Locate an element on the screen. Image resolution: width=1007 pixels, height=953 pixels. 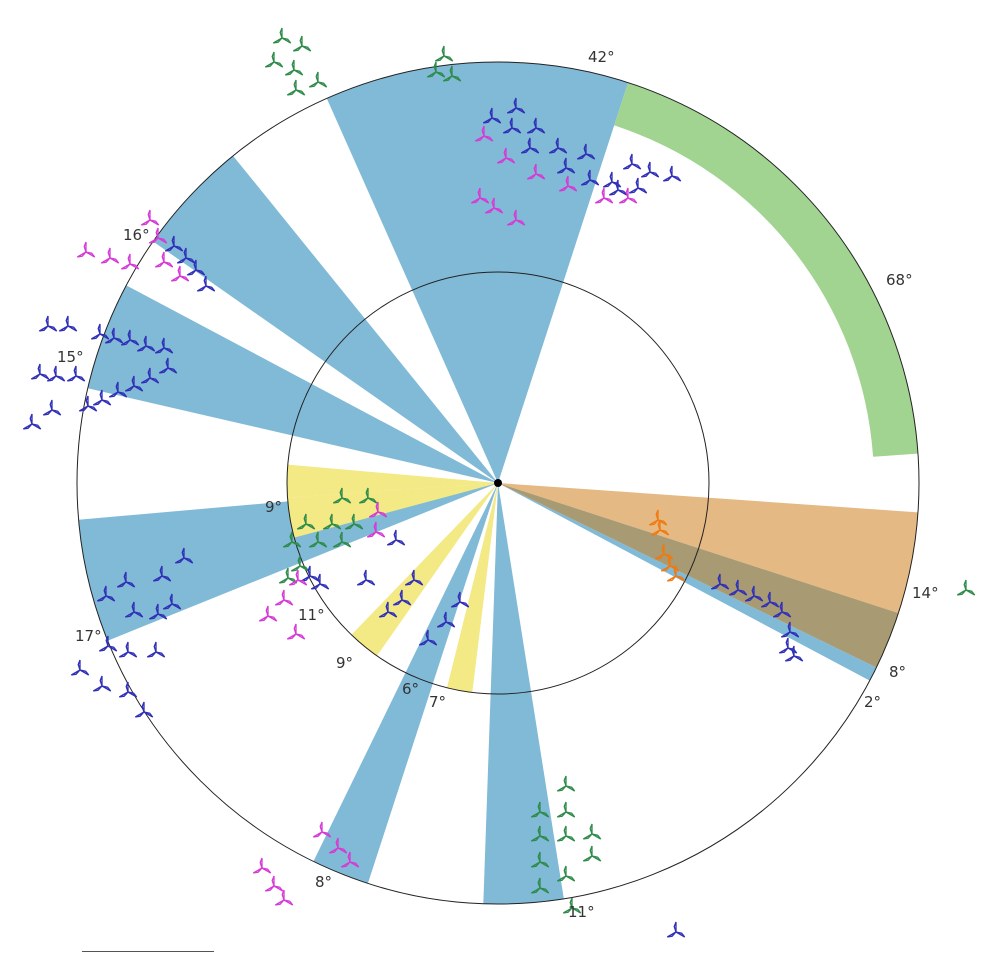
arc-label-68: 68° is located at coordinates (899, 280).